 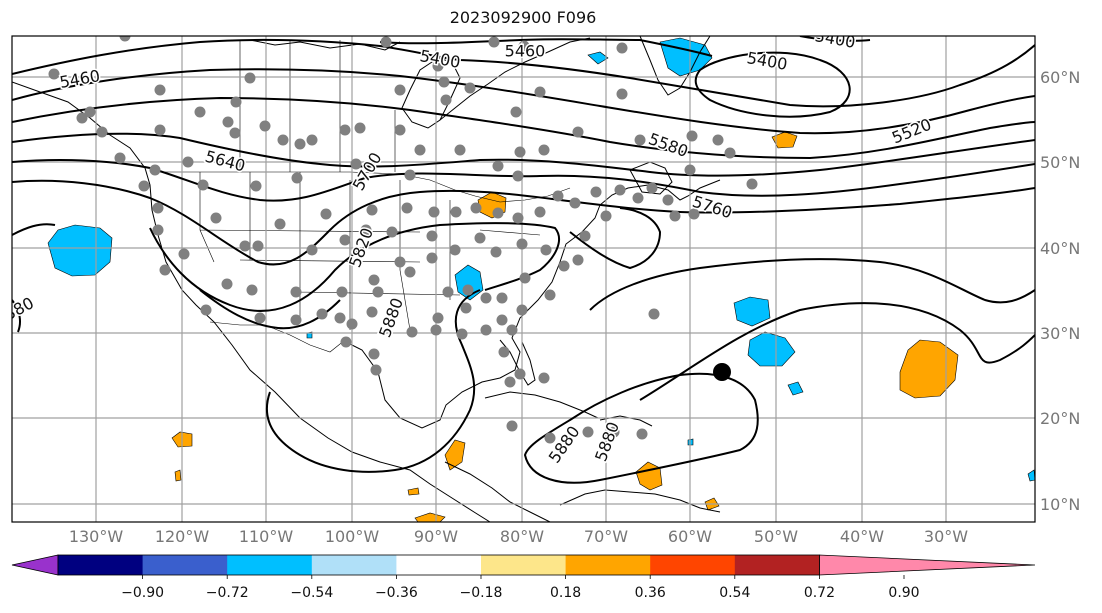 What do you see at coordinates (96, 536) in the screenshot?
I see `longitude-label: 130°W` at bounding box center [96, 536].